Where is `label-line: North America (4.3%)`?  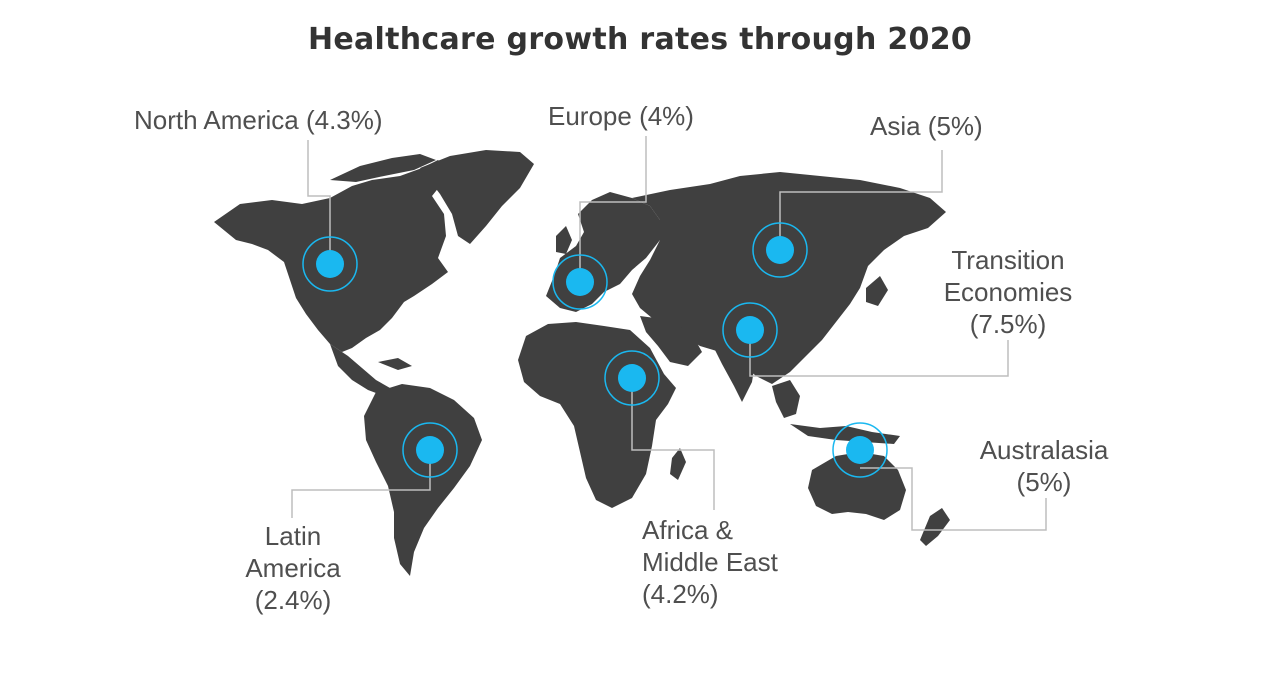 label-line: North America (4.3%) is located at coordinates (258, 120).